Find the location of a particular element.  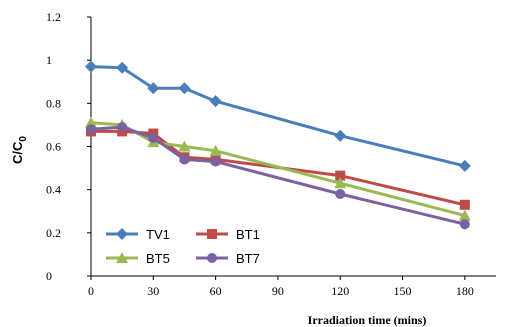

legend-entry-bt1: BT1 is located at coordinates (228, 234).